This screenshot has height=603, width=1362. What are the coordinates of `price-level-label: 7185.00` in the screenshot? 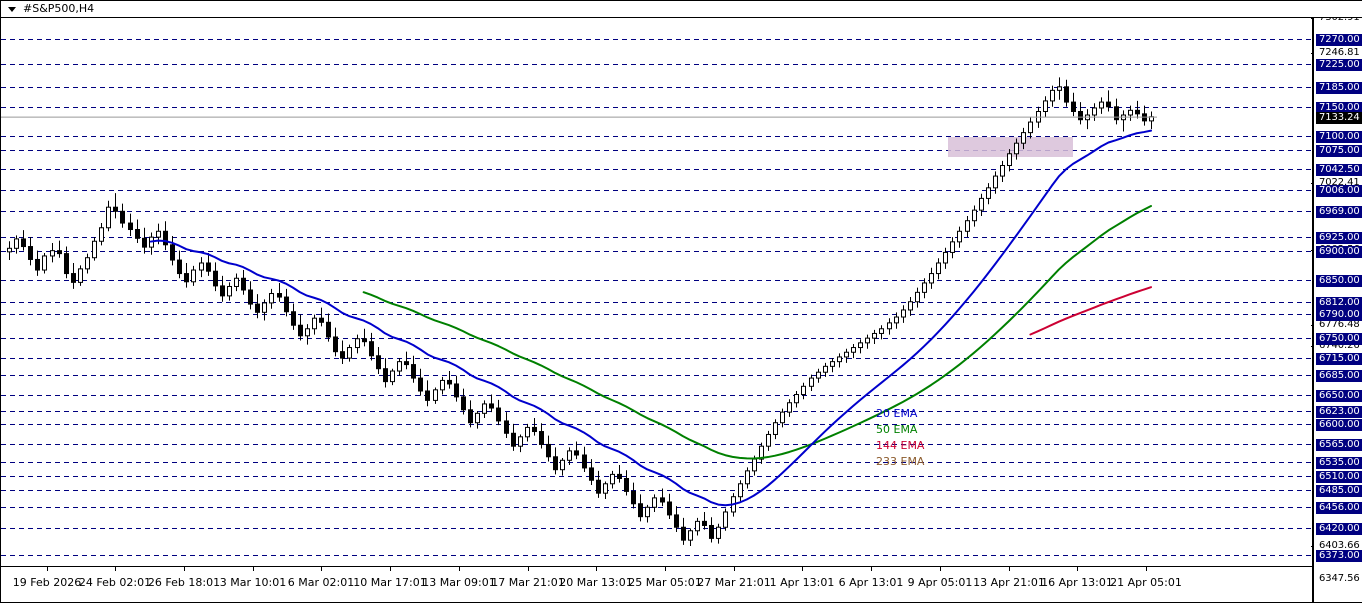 It's located at (1339, 88).